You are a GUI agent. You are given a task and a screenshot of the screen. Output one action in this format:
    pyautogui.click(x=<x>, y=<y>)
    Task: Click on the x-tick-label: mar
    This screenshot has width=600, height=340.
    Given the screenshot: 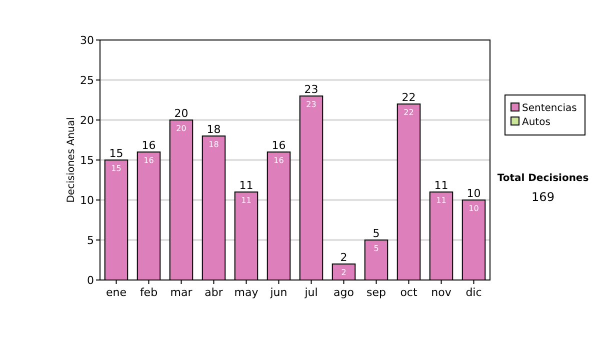 What is the action you would take?
    pyautogui.click(x=181, y=292)
    